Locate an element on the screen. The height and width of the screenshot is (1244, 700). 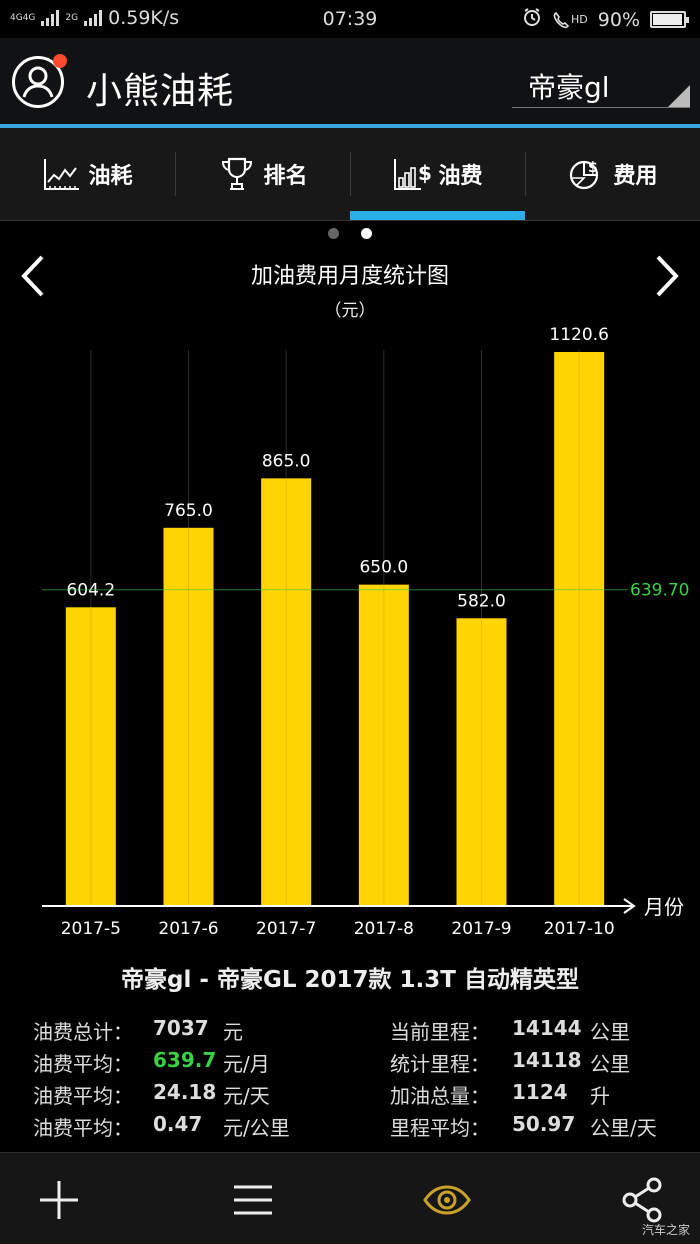
tab-fuel-consumption: 油耗 is located at coordinates (87, 174).